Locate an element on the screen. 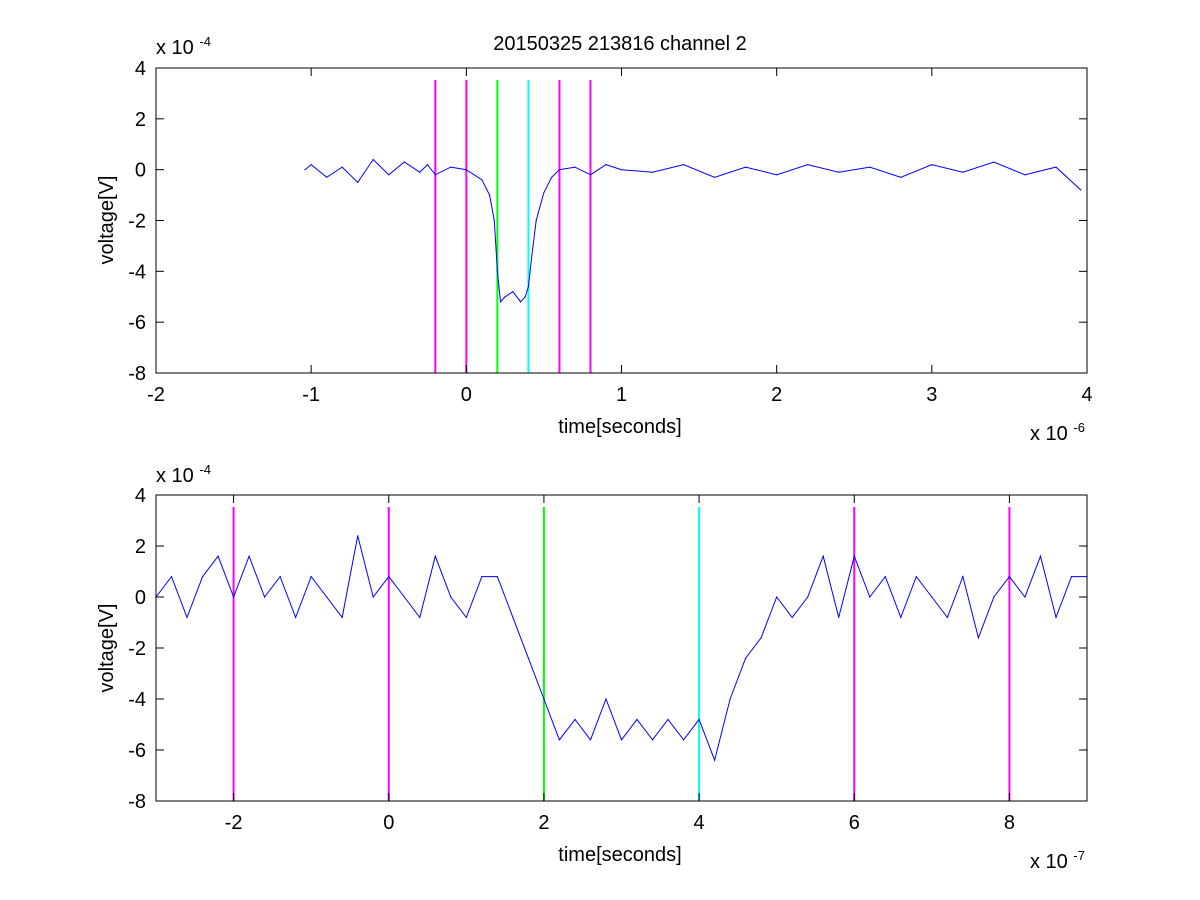  plot-bottom-y-multiplier-base: x 10 is located at coordinates (175, 476).